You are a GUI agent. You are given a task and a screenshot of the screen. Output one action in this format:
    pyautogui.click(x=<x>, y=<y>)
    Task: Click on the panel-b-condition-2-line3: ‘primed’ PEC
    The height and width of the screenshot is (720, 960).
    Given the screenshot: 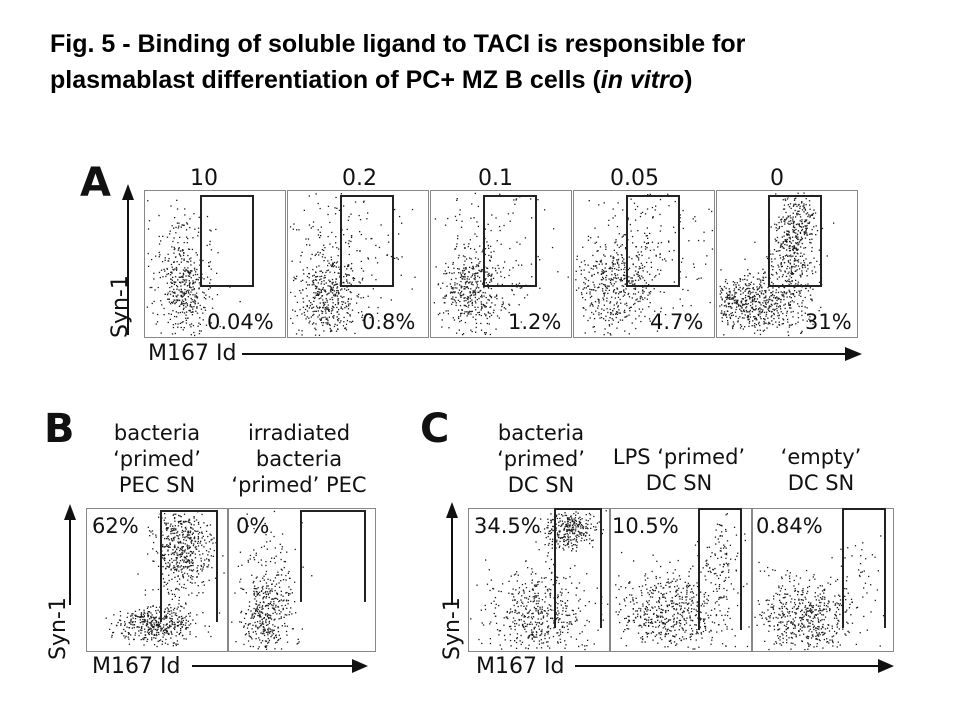 What is the action you would take?
    pyautogui.click(x=299, y=485)
    